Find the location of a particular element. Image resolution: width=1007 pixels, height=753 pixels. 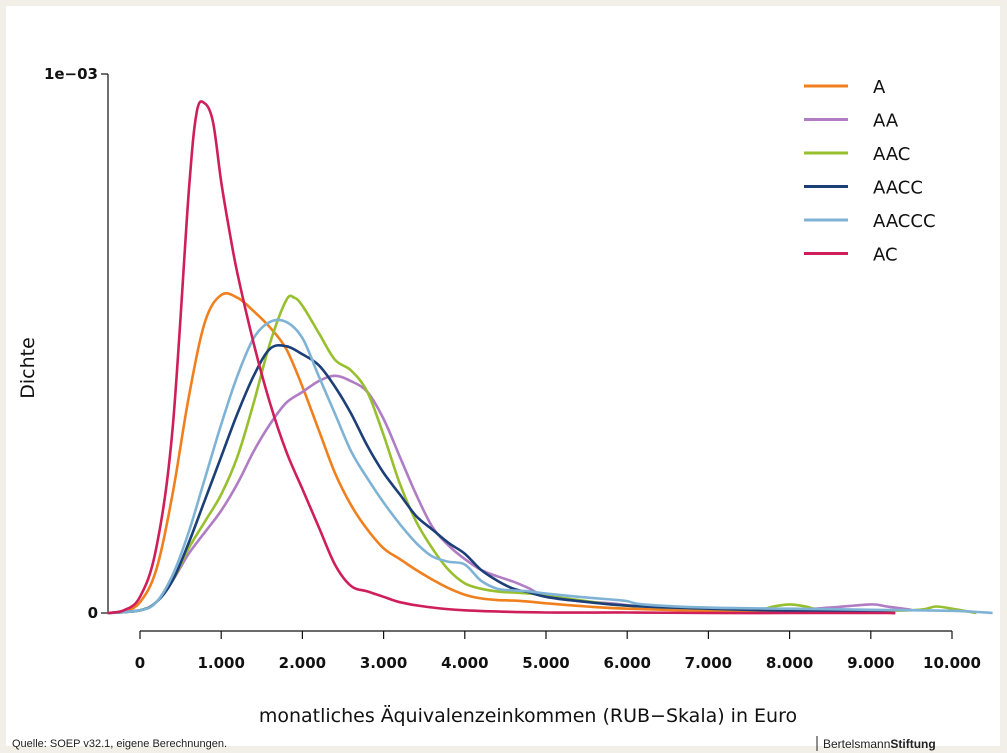

x-tick-label: 1.000 is located at coordinates (220, 663).